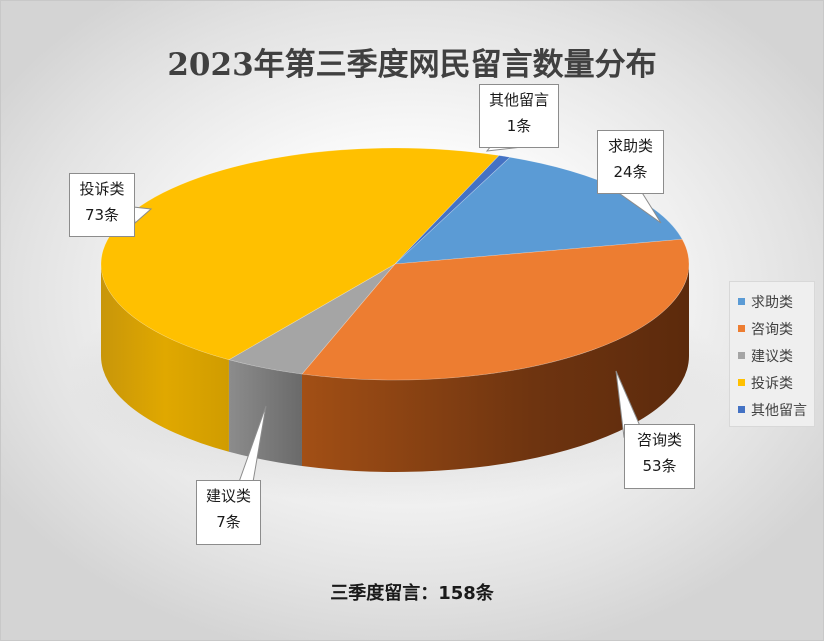 This screenshot has height=641, width=824. Describe the element at coordinates (659, 456) in the screenshot. I see `data-label-咨询类: 咨询类 53条` at that location.